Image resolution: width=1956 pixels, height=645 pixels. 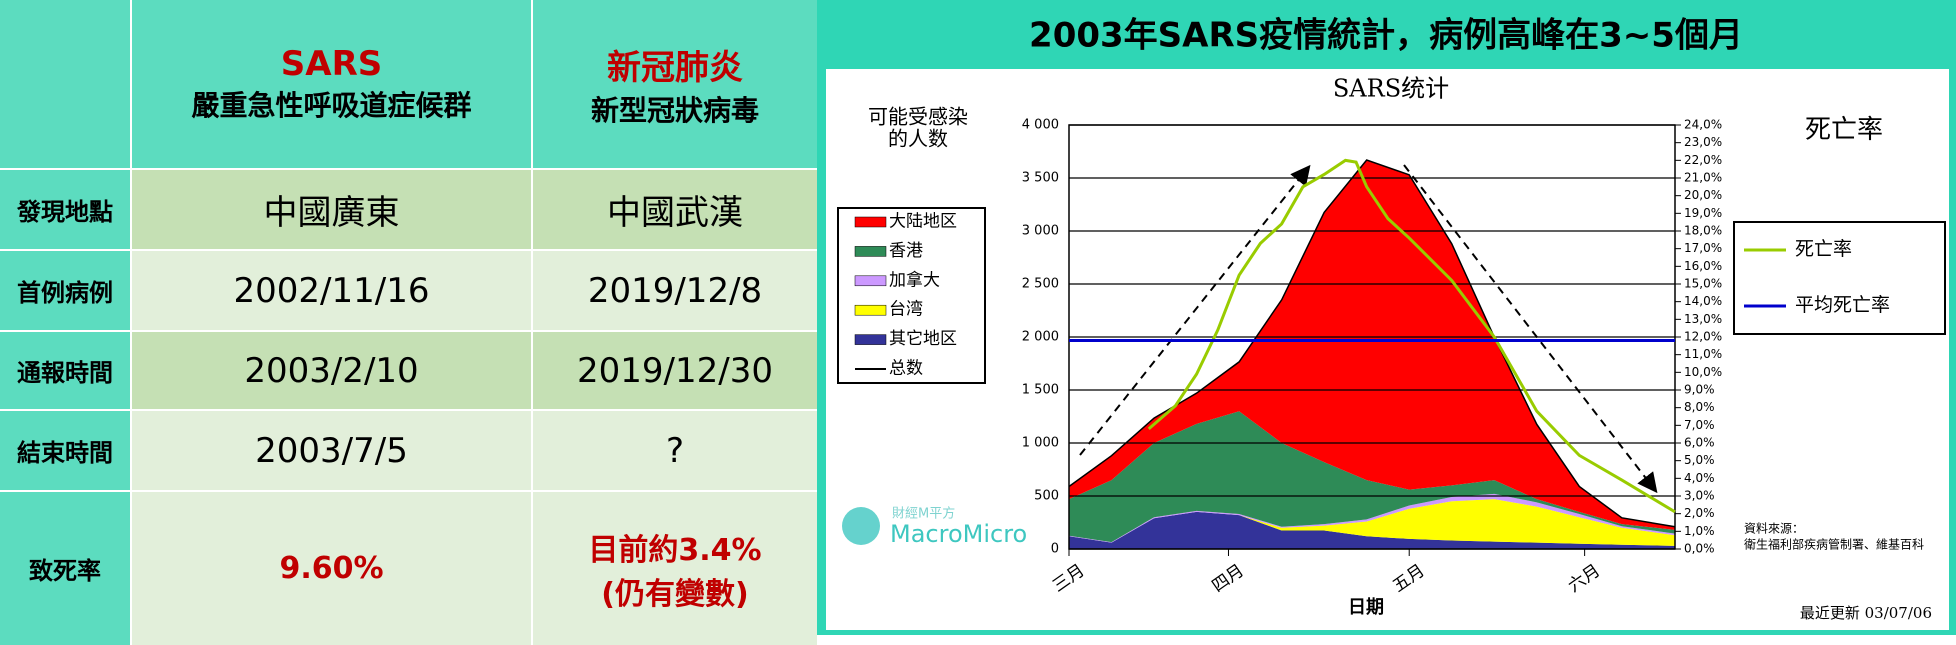 I want to click on cell: 2002/11/16, so click(x=331, y=290).